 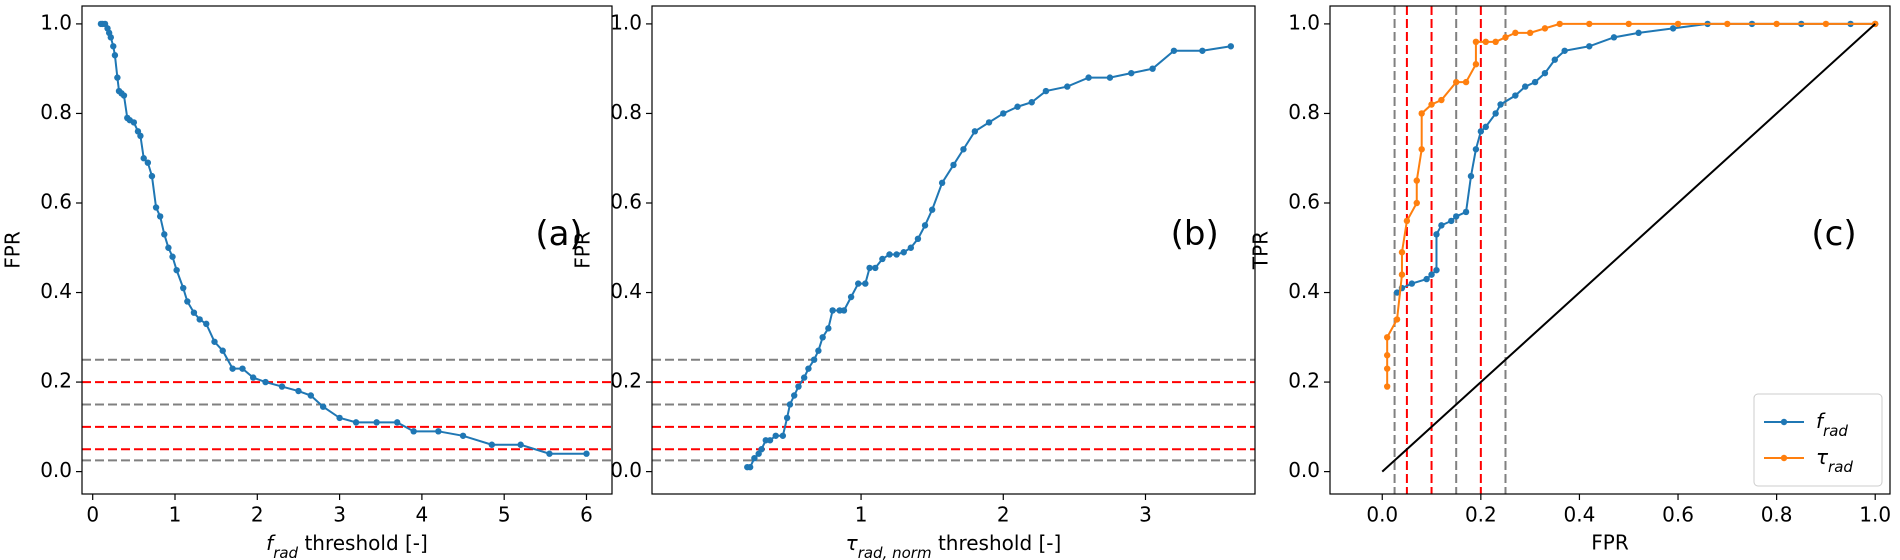 What do you see at coordinates (1195, 234) in the screenshot?
I see `annotation: (b)` at bounding box center [1195, 234].